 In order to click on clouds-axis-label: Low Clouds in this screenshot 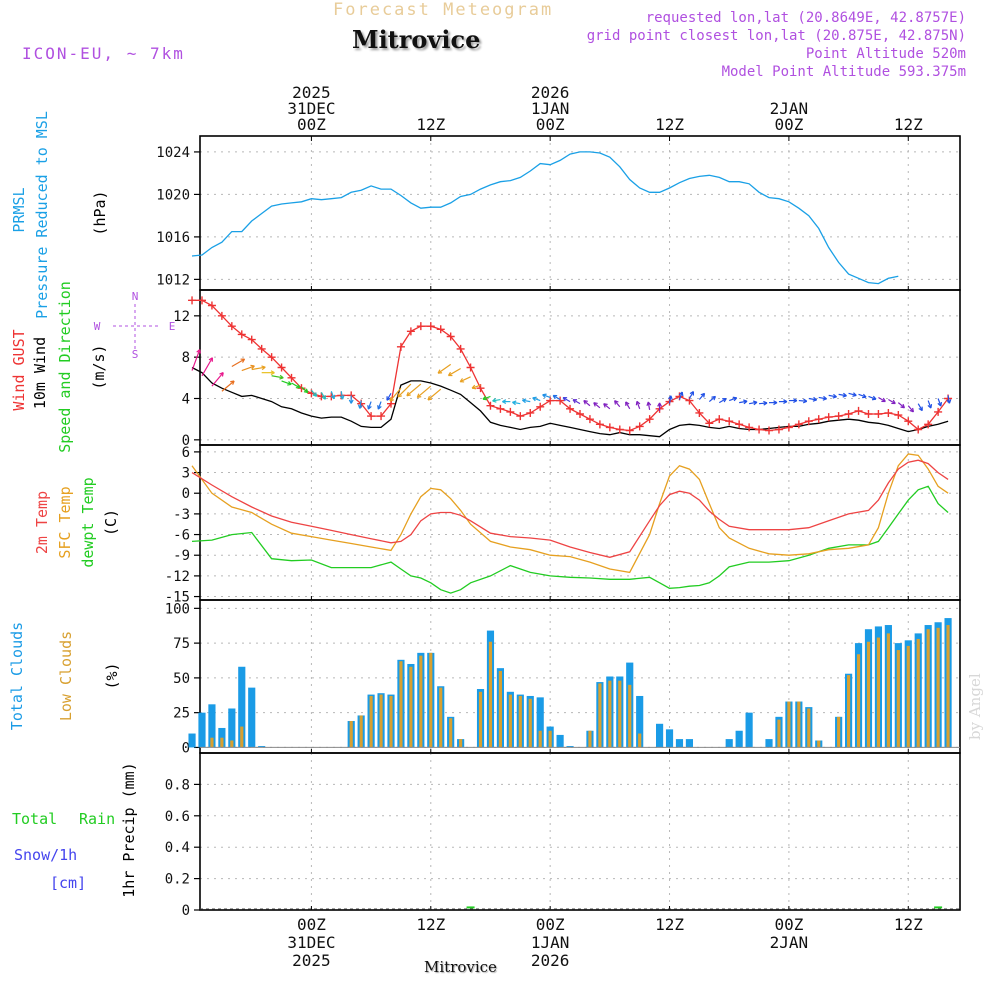, I will do `click(66, 676)`.